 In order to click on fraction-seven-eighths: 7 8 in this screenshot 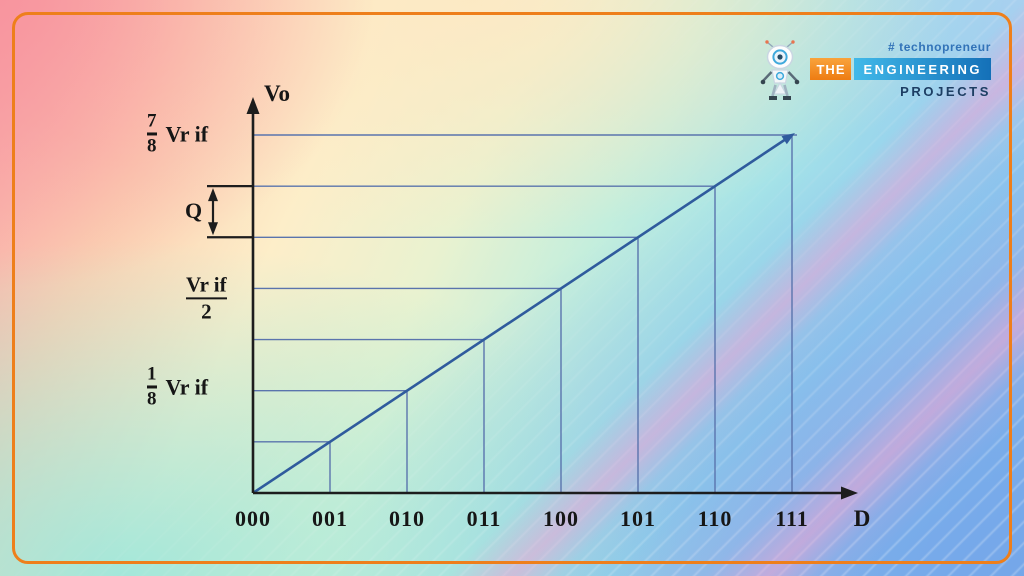, I will do `click(152, 133)`.